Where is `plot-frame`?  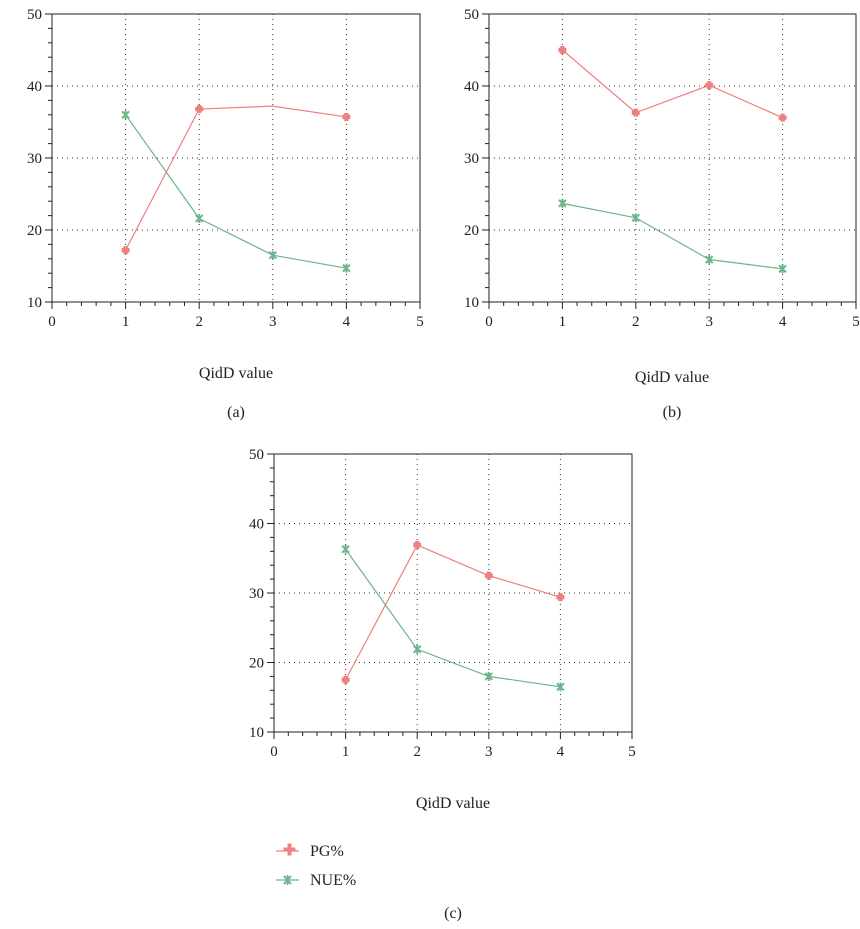 plot-frame is located at coordinates (453, 593).